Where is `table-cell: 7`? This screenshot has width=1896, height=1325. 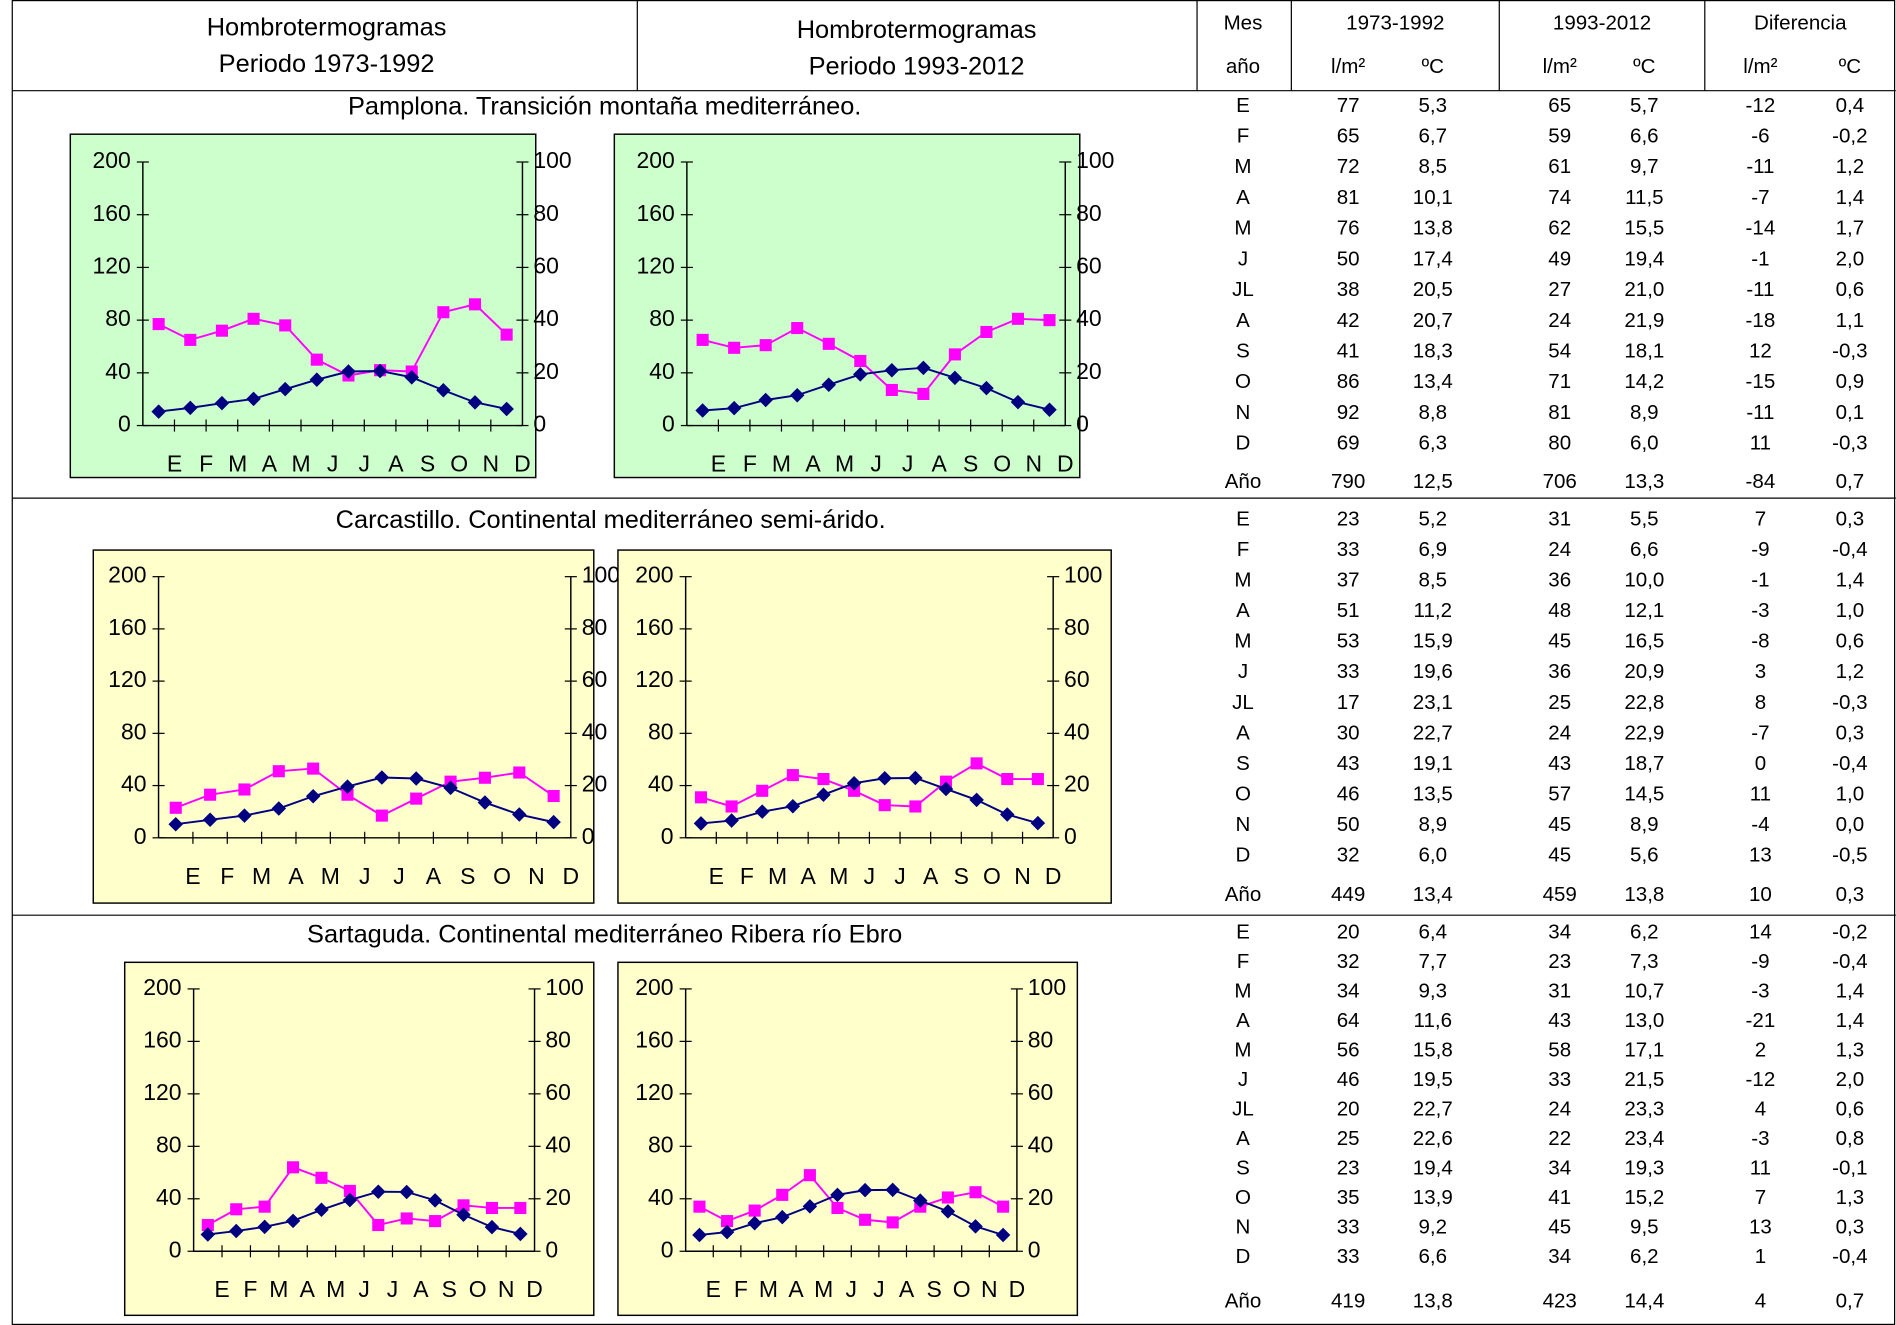
table-cell: 7 is located at coordinates (1760, 1197).